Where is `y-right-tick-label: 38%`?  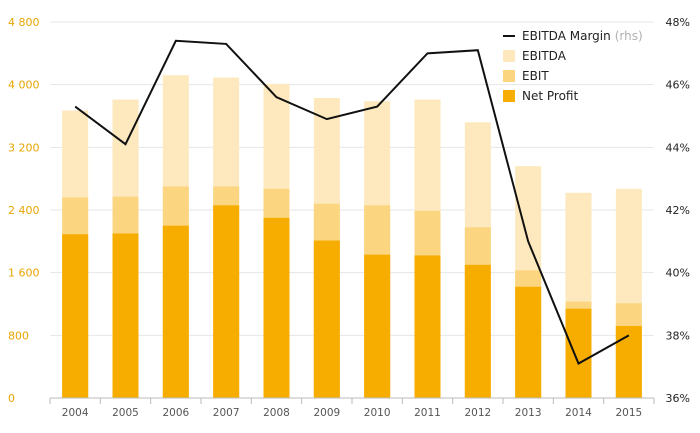 y-right-tick-label: 38% is located at coordinates (678, 335).